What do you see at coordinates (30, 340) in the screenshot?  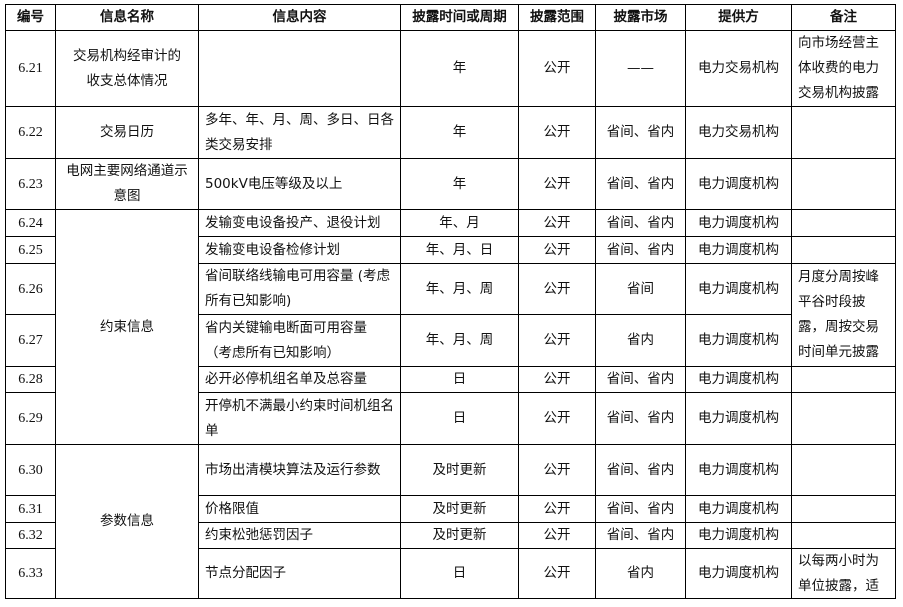 I see `cell-id: 6.27` at bounding box center [30, 340].